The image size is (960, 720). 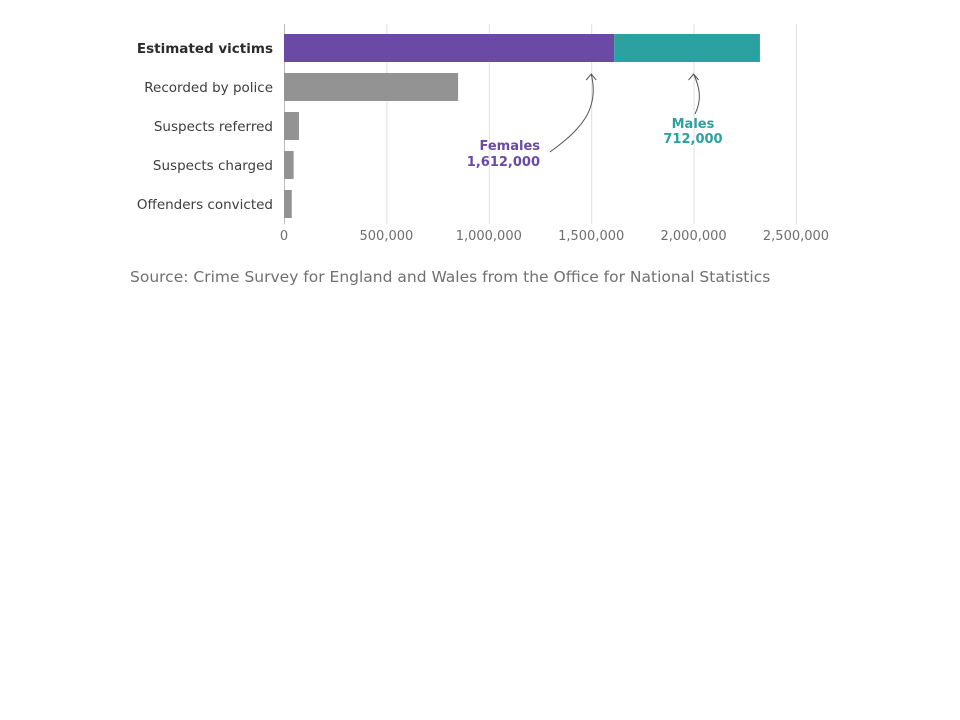 I want to click on annotation-males-value: 712,000, so click(x=692, y=139).